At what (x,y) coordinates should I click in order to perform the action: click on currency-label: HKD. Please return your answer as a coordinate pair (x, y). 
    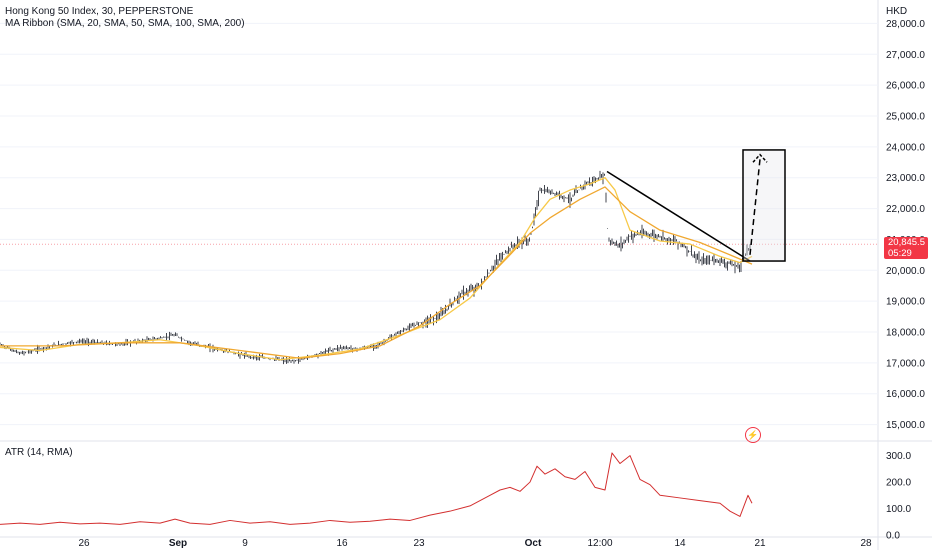
    Looking at the image, I should click on (897, 11).